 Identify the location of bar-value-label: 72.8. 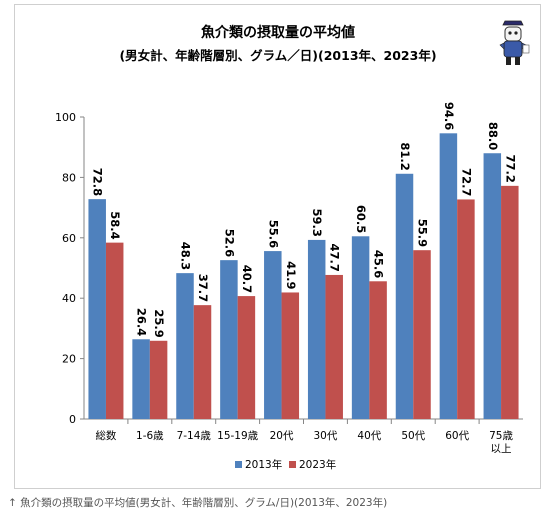
(98, 182).